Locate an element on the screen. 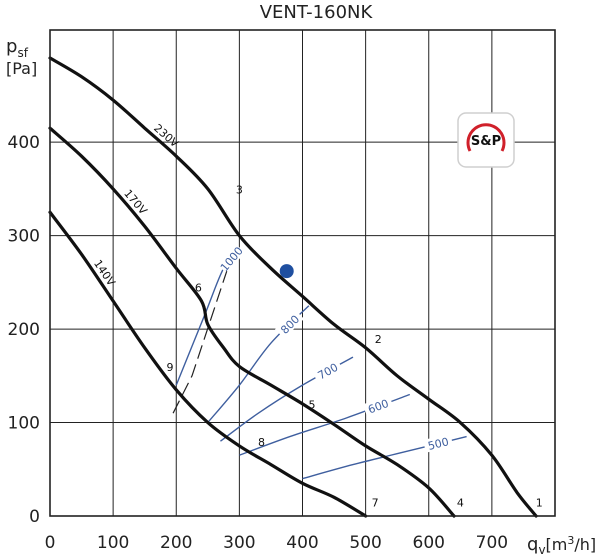 The height and width of the screenshot is (557, 600). x-tick-label: 300 is located at coordinates (239, 543).